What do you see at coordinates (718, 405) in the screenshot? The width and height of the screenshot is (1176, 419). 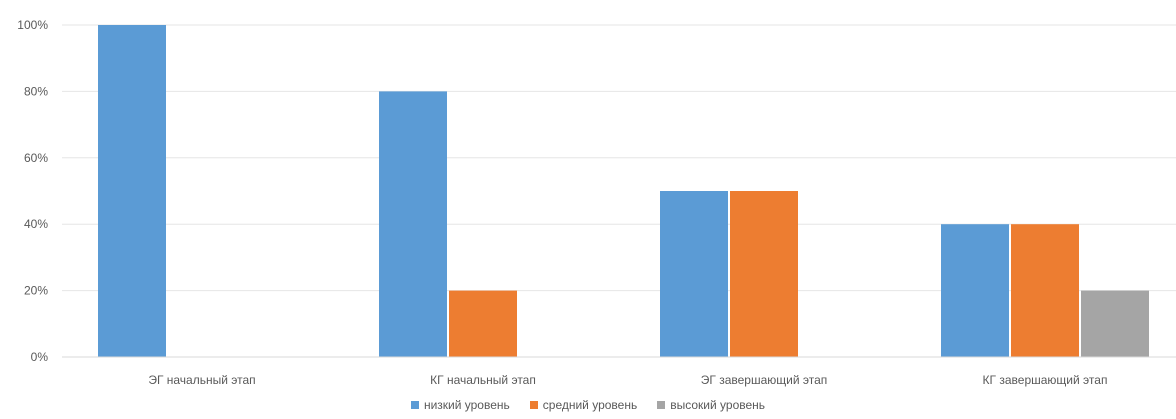 I see `legend-label: высокий уровень` at bounding box center [718, 405].